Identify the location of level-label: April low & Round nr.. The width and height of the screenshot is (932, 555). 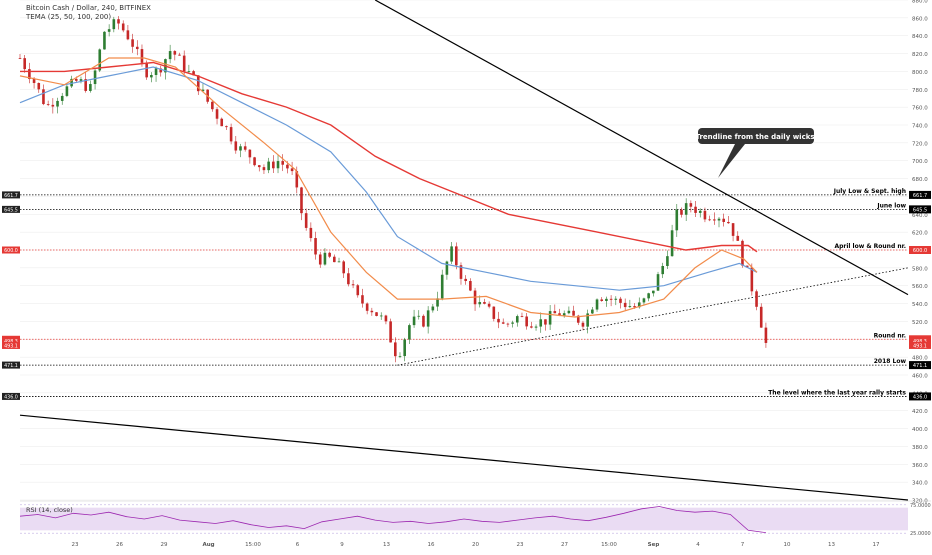
(870, 246).